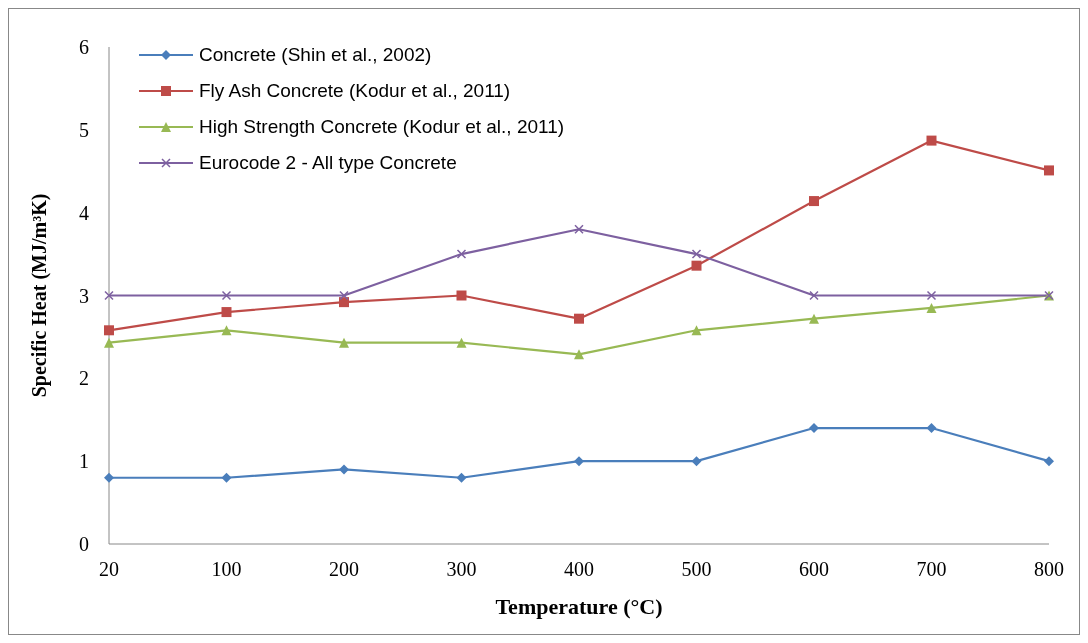 The width and height of the screenshot is (1088, 643). What do you see at coordinates (579, 606) in the screenshot?
I see `x-axis-title: Temperature (°C)` at bounding box center [579, 606].